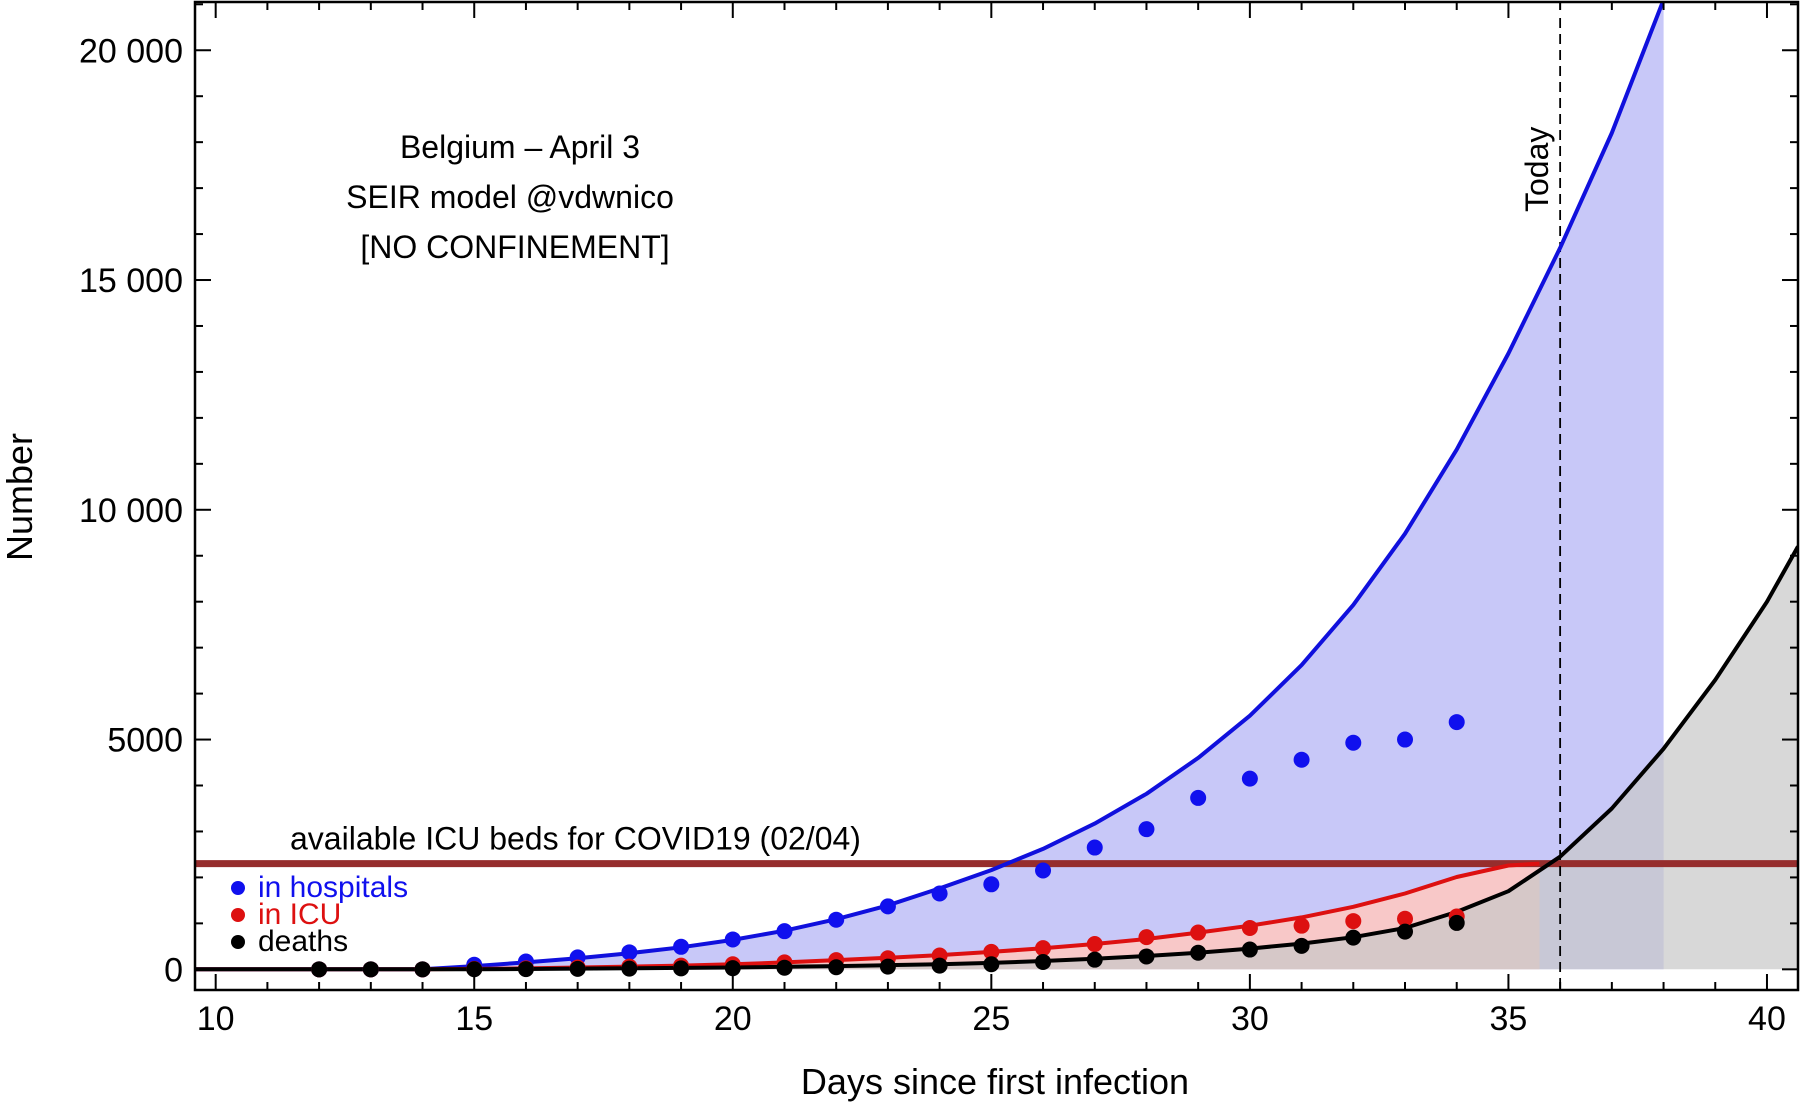 This screenshot has height=1108, width=1800. What do you see at coordinates (145, 741) in the screenshot?
I see `y-tick-label: 5000` at bounding box center [145, 741].